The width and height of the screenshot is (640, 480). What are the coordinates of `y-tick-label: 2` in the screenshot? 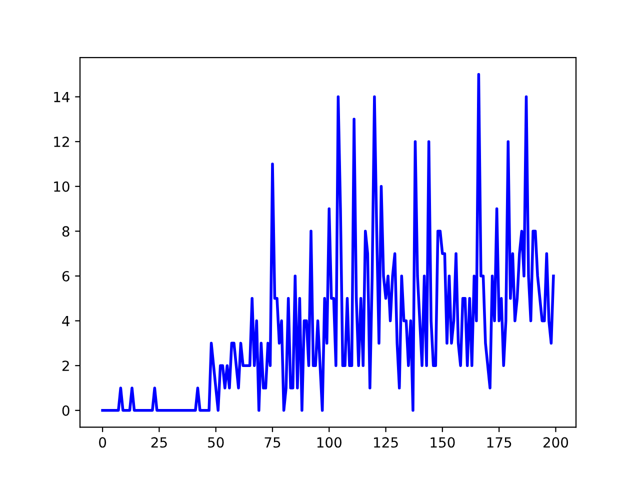 It's located at (65, 365).